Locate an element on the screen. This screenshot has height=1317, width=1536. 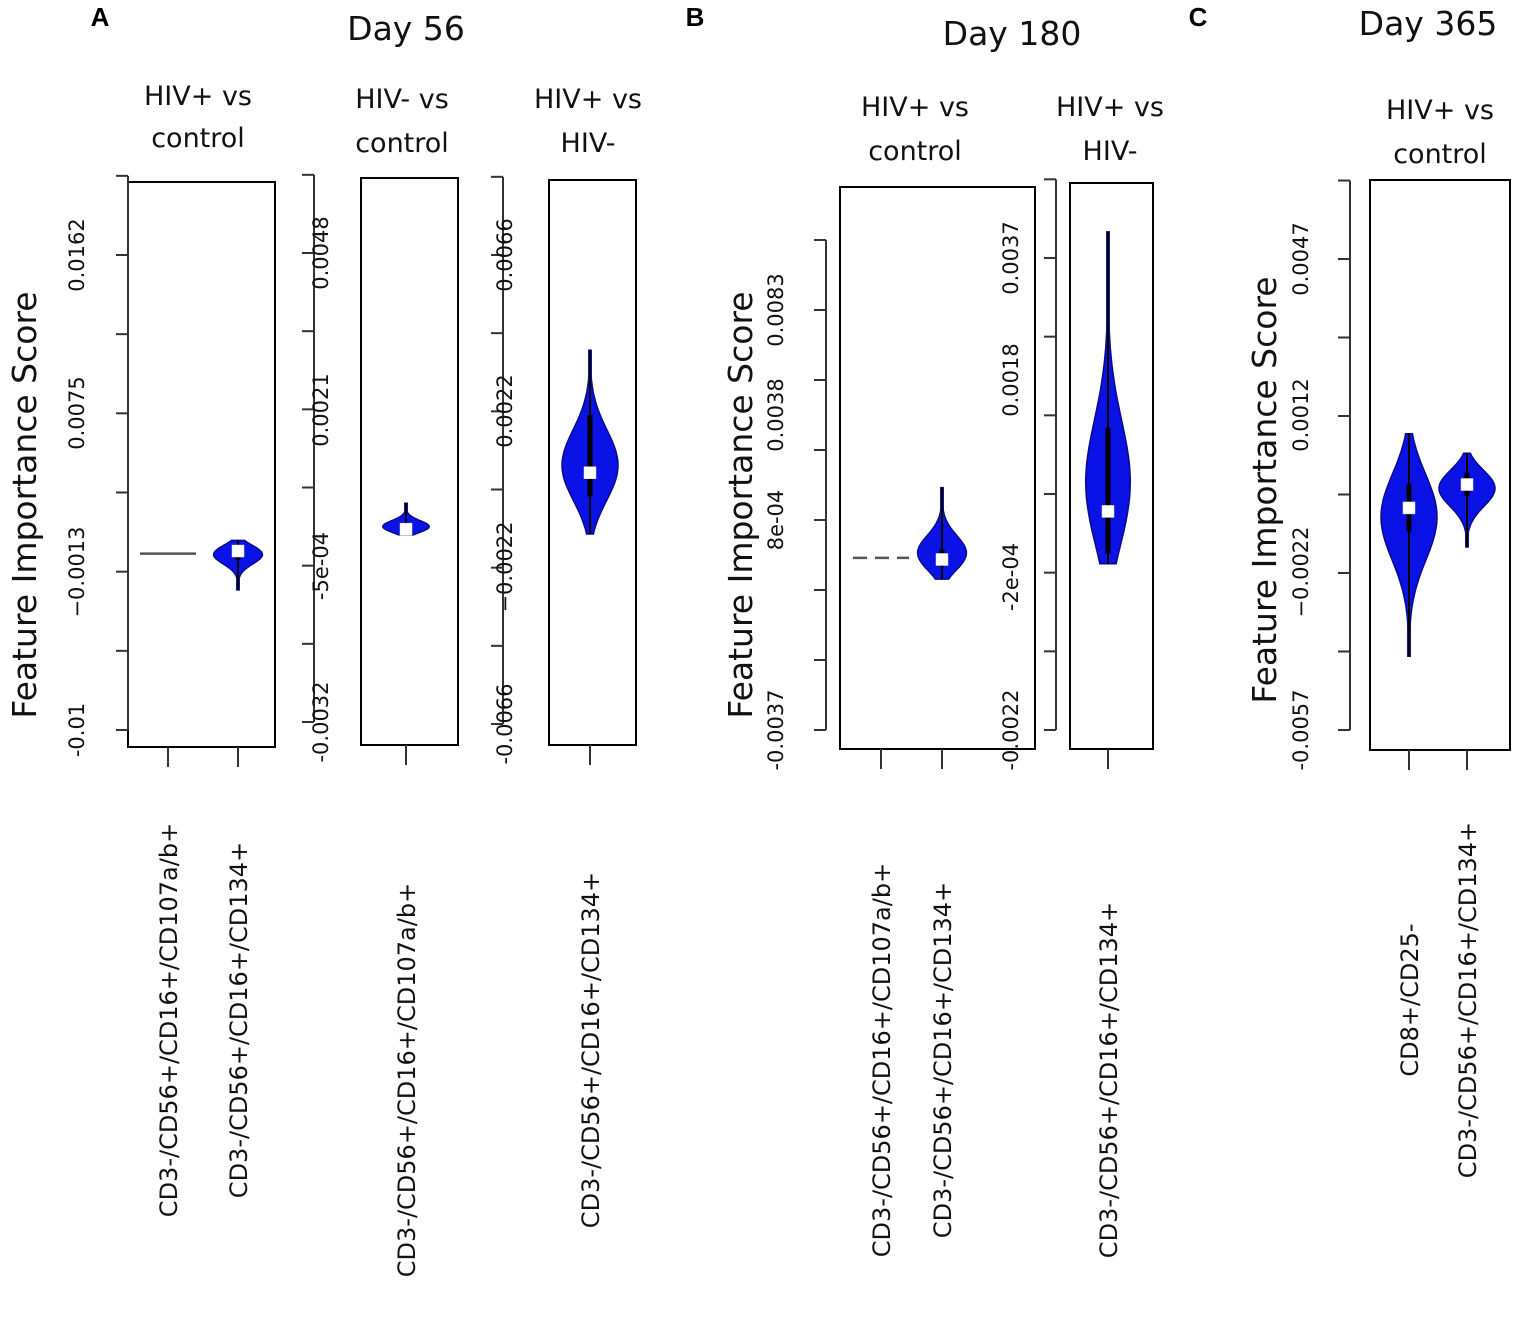
y-tick-label: 0.0047 is located at coordinates (1301, 258).